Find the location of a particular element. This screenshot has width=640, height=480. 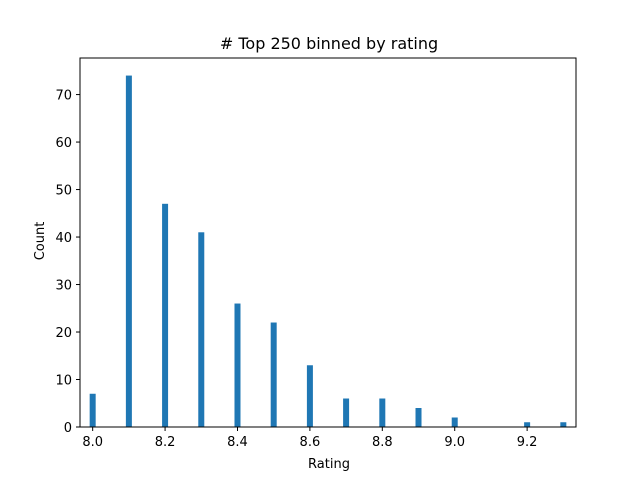

x-axis-ticks: 8.0 8.2 8.4 8.6 8.8 9.0 9.2 is located at coordinates (309, 438).